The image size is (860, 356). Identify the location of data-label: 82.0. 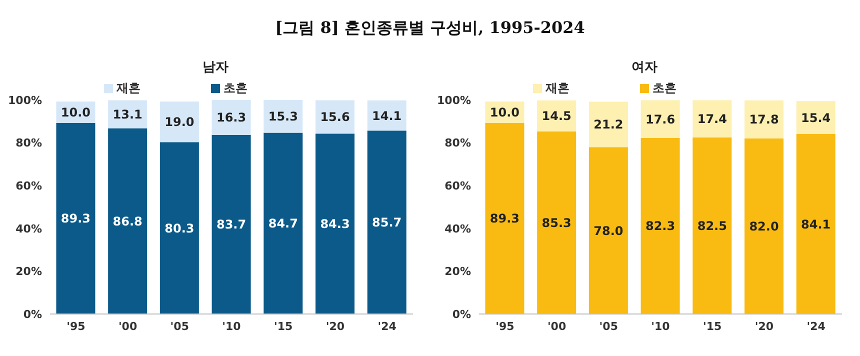
(764, 227).